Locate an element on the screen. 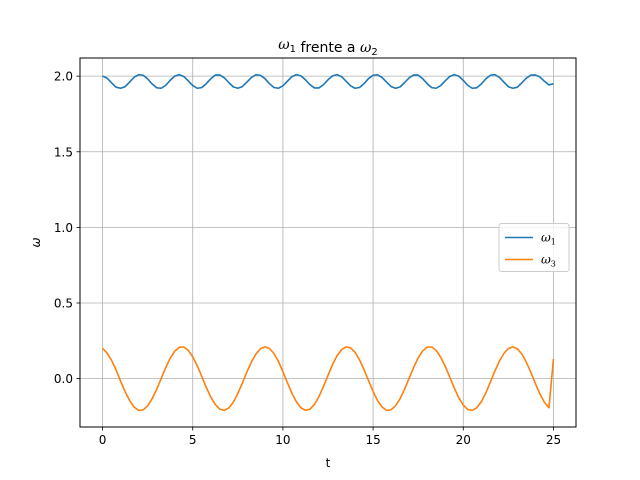 The image size is (640, 480). x-tick-label: 15 is located at coordinates (372, 440).